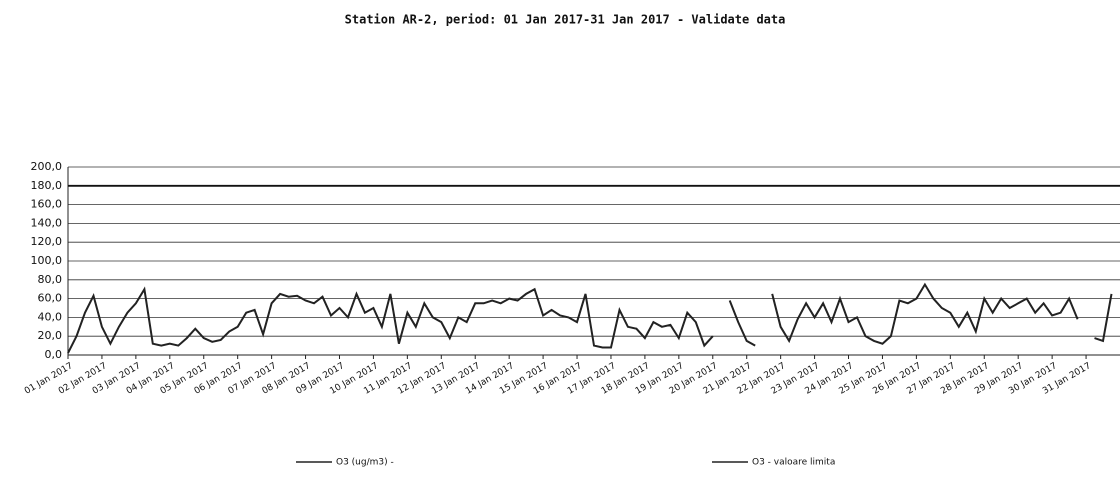 This screenshot has width=1120, height=492. I want to click on legend-label: O3 - valoare limita, so click(793, 463).